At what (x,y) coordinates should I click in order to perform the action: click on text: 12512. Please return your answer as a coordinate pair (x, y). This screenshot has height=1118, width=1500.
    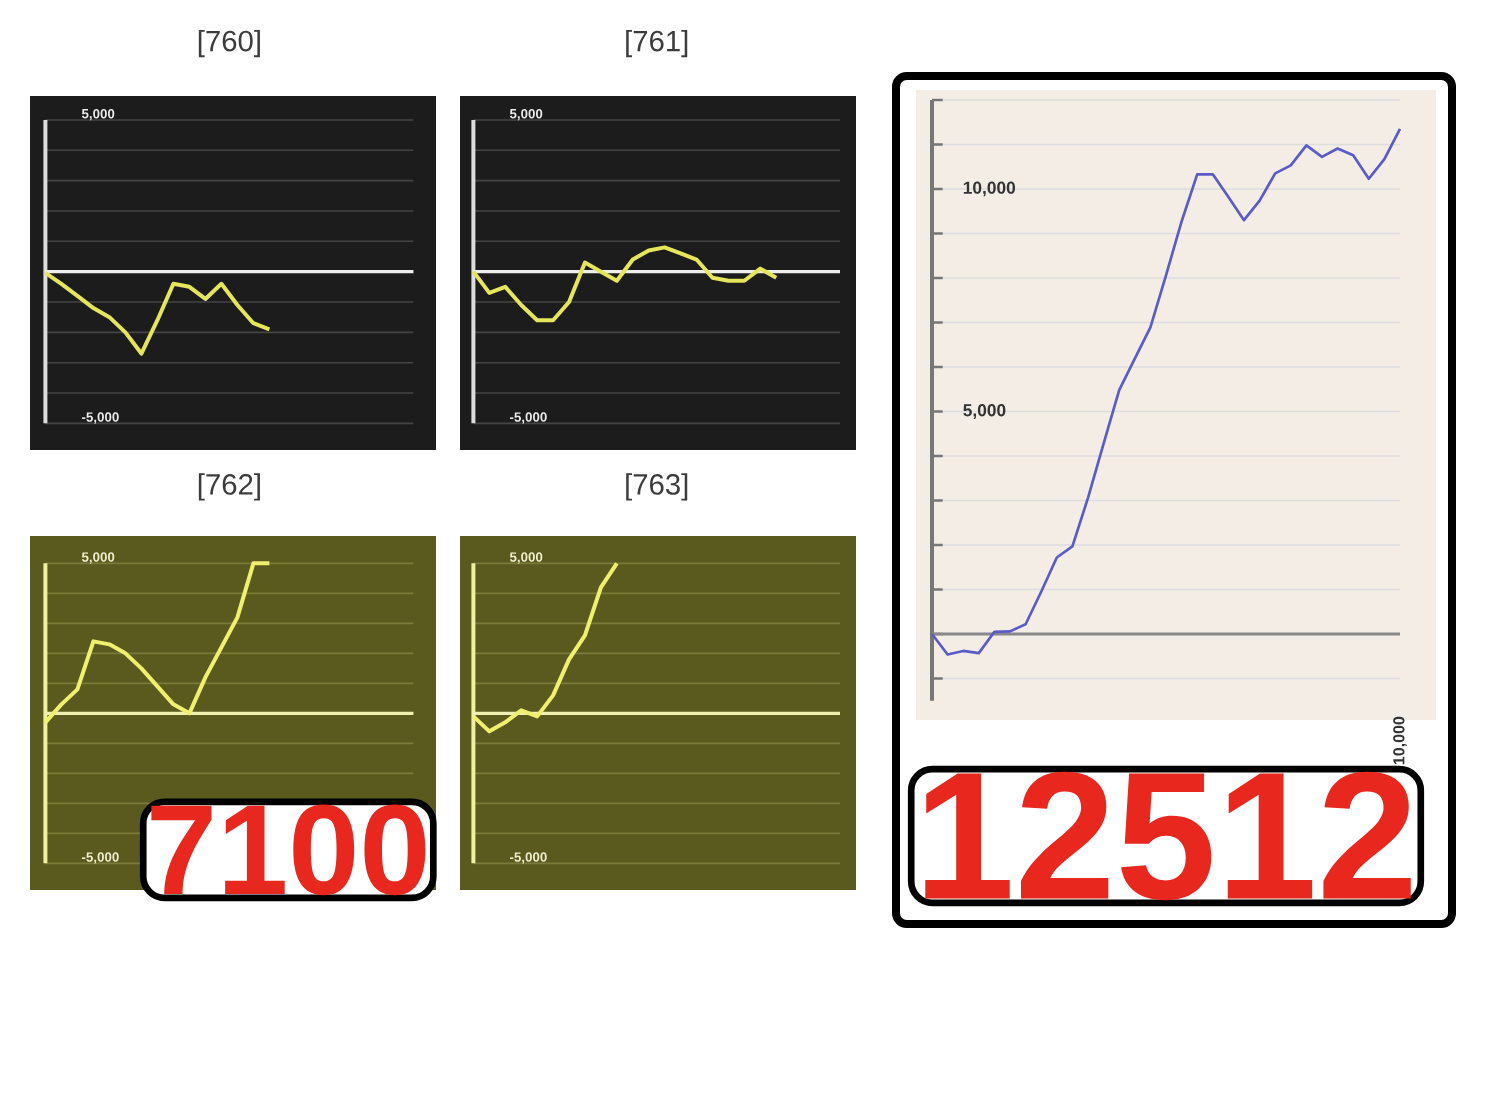
    Looking at the image, I should click on (1168, 836).